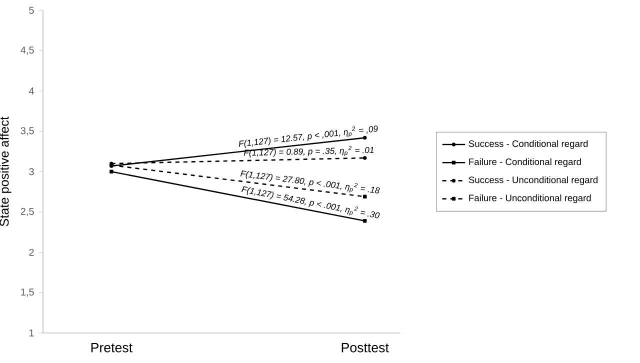 This screenshot has width=640, height=363. I want to click on y-tick-label: 3,5, so click(27, 131).